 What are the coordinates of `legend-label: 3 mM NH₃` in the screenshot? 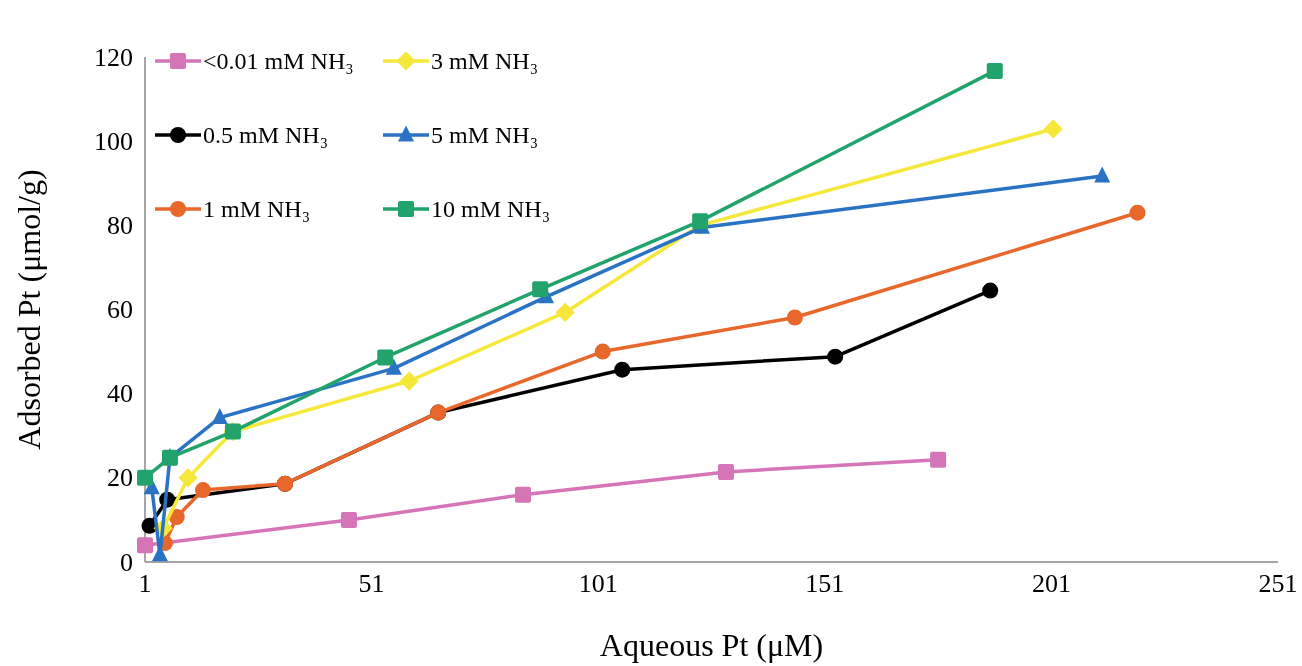 It's located at (485, 61).